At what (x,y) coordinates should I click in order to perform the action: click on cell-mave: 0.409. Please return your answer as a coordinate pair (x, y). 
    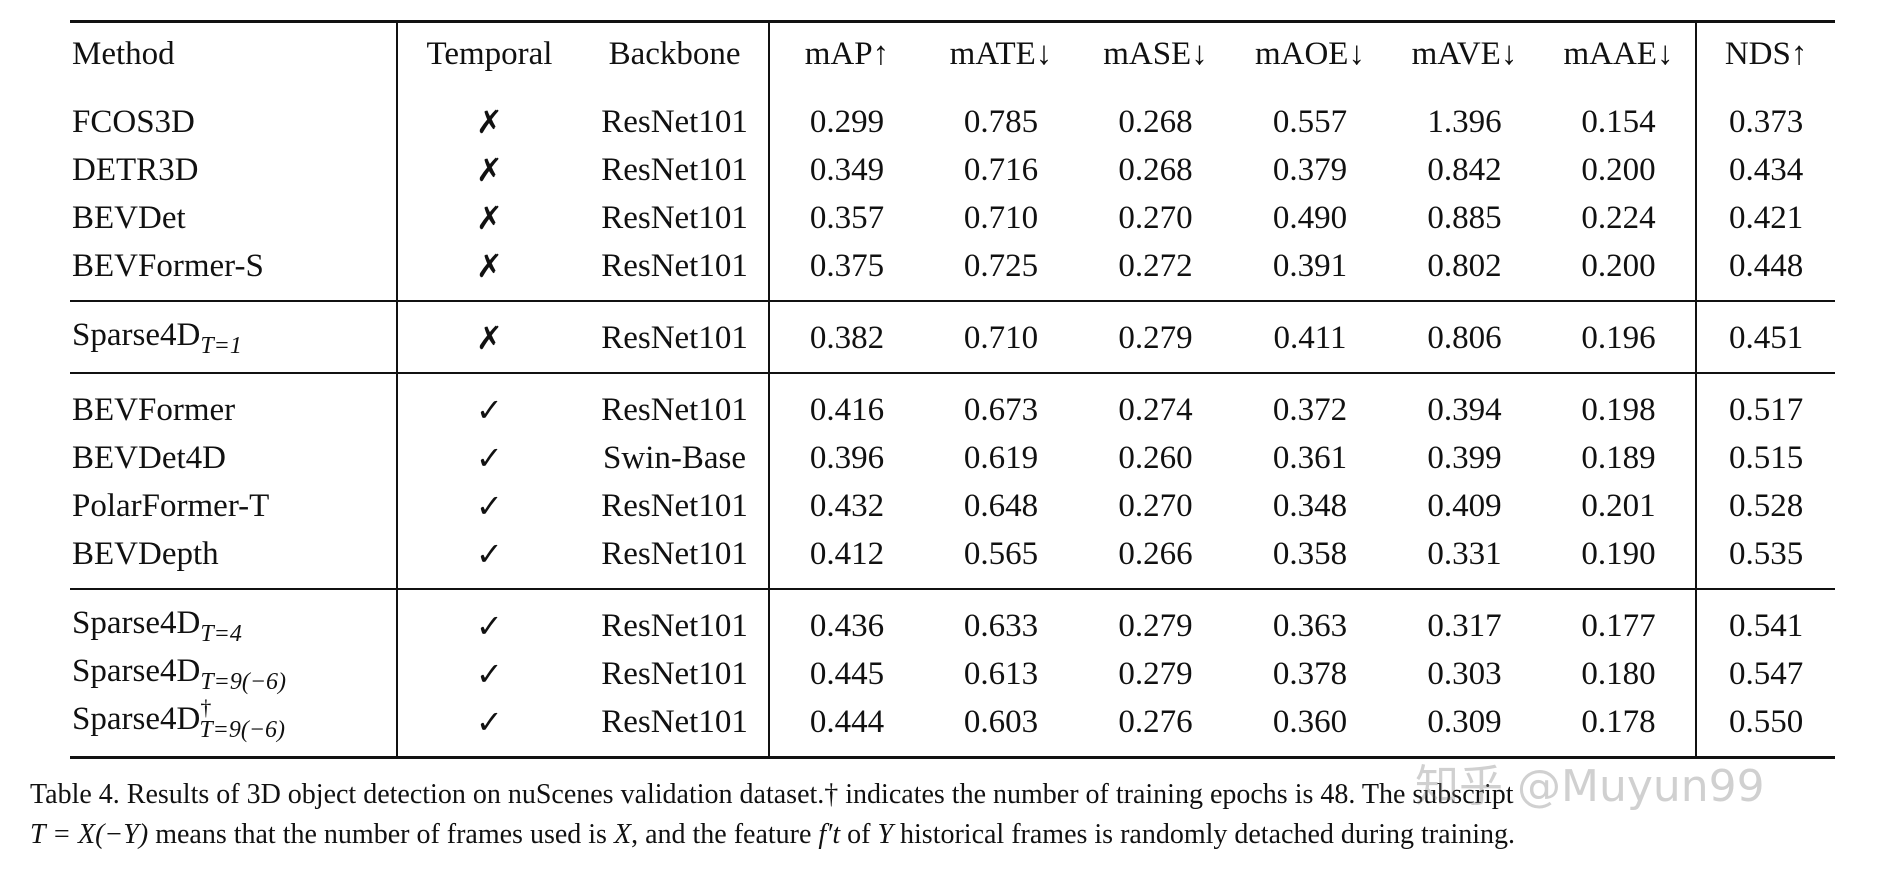
    Looking at the image, I should click on (1464, 505).